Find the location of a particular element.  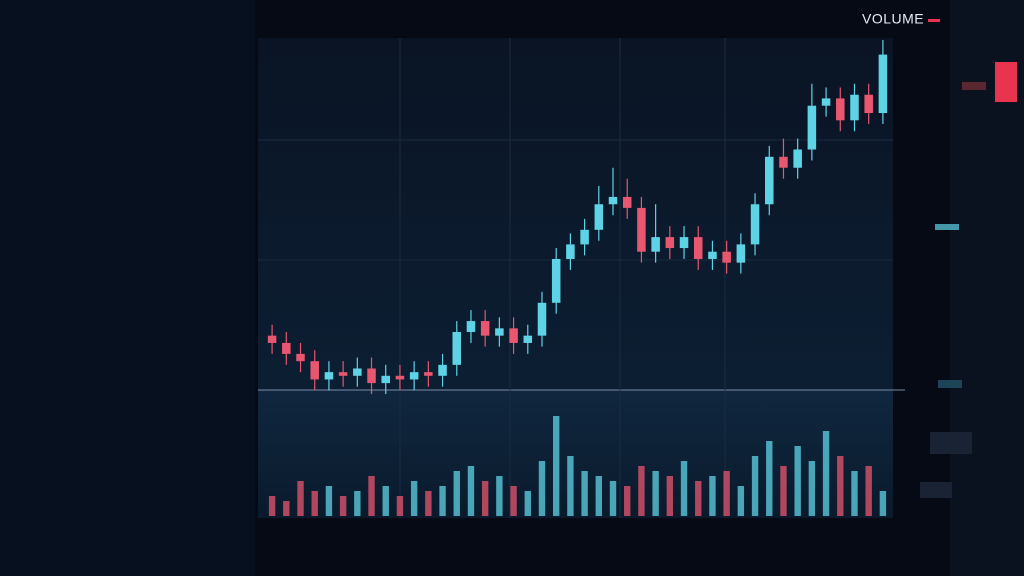

side-slider is located at coordinates (947, 227).